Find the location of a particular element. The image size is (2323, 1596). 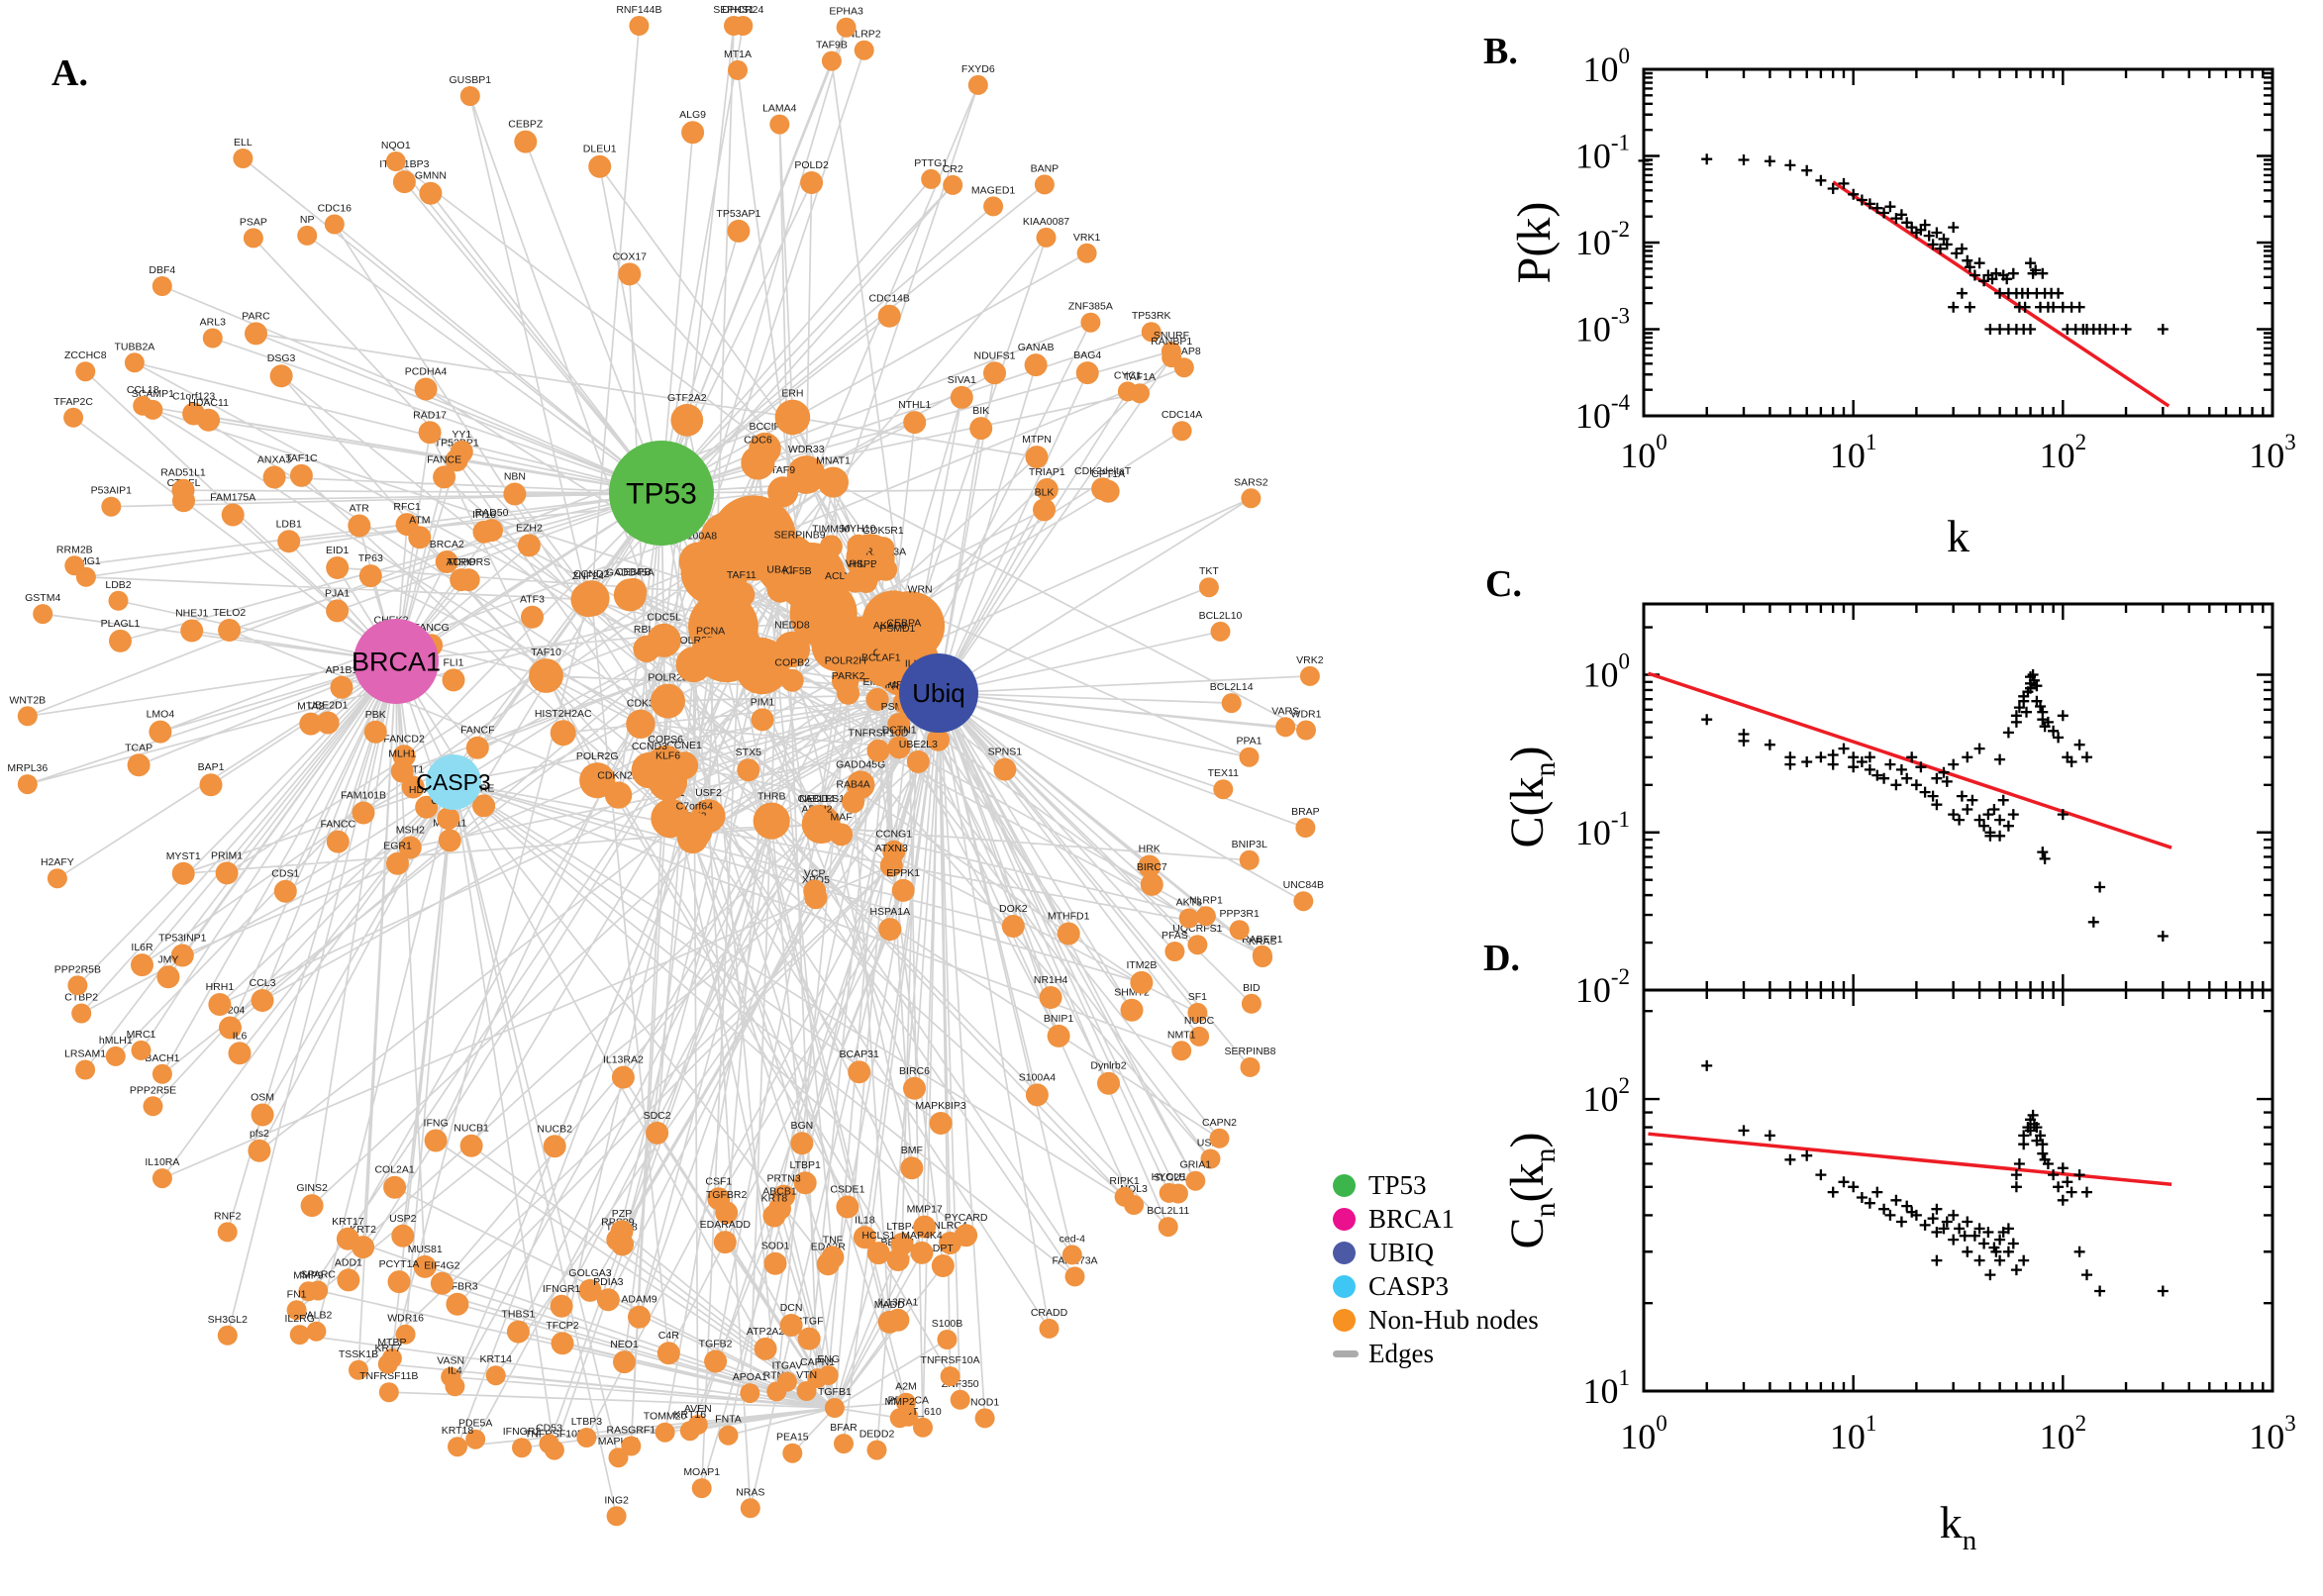

network-node-label: HRH1 is located at coordinates (220, 987).